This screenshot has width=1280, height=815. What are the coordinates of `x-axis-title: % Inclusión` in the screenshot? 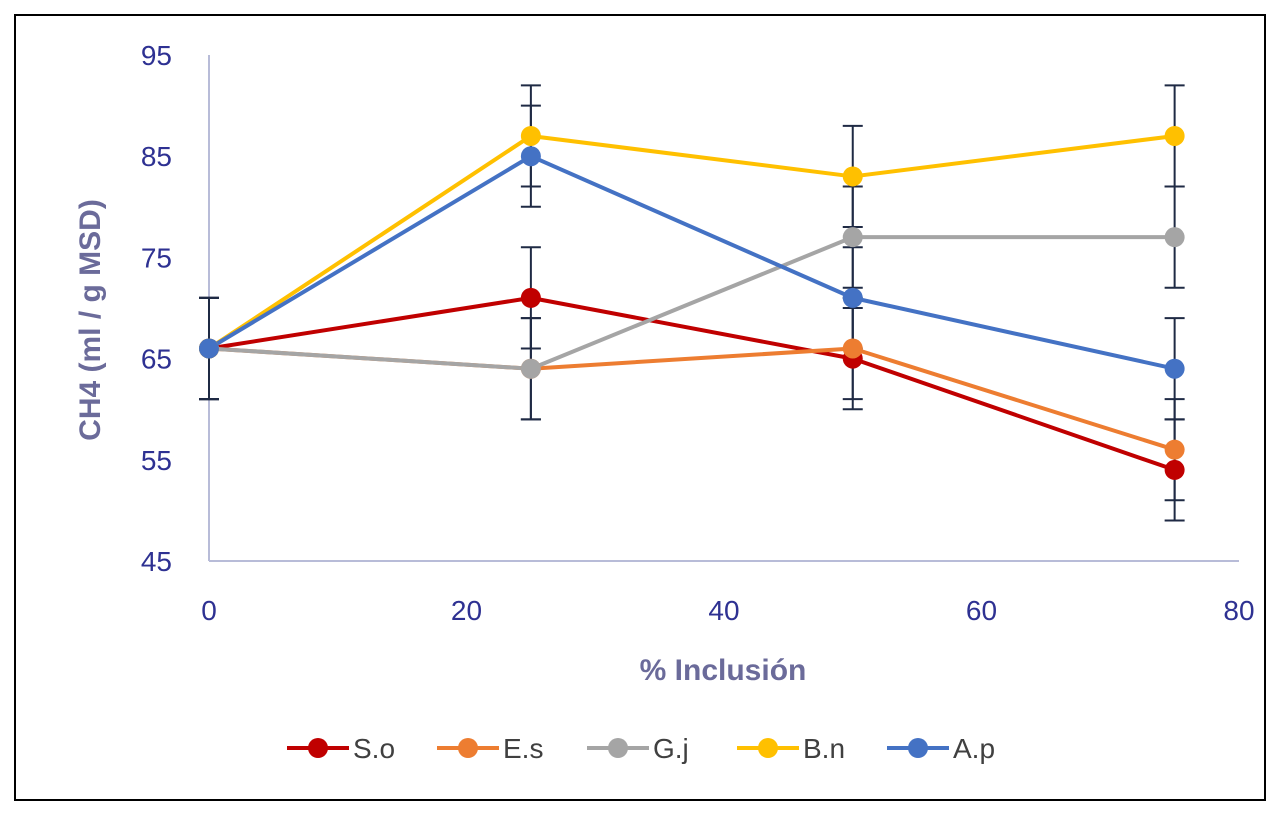 It's located at (723, 670).